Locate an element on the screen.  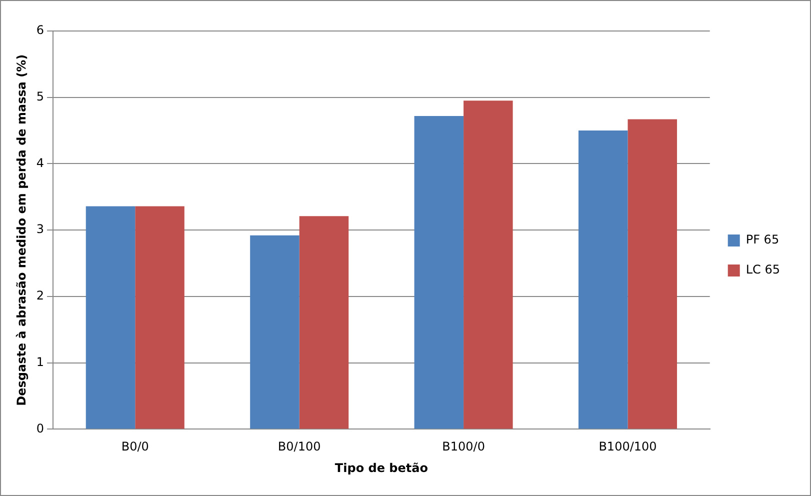
y-tick-label: 0 is located at coordinates (40, 428).